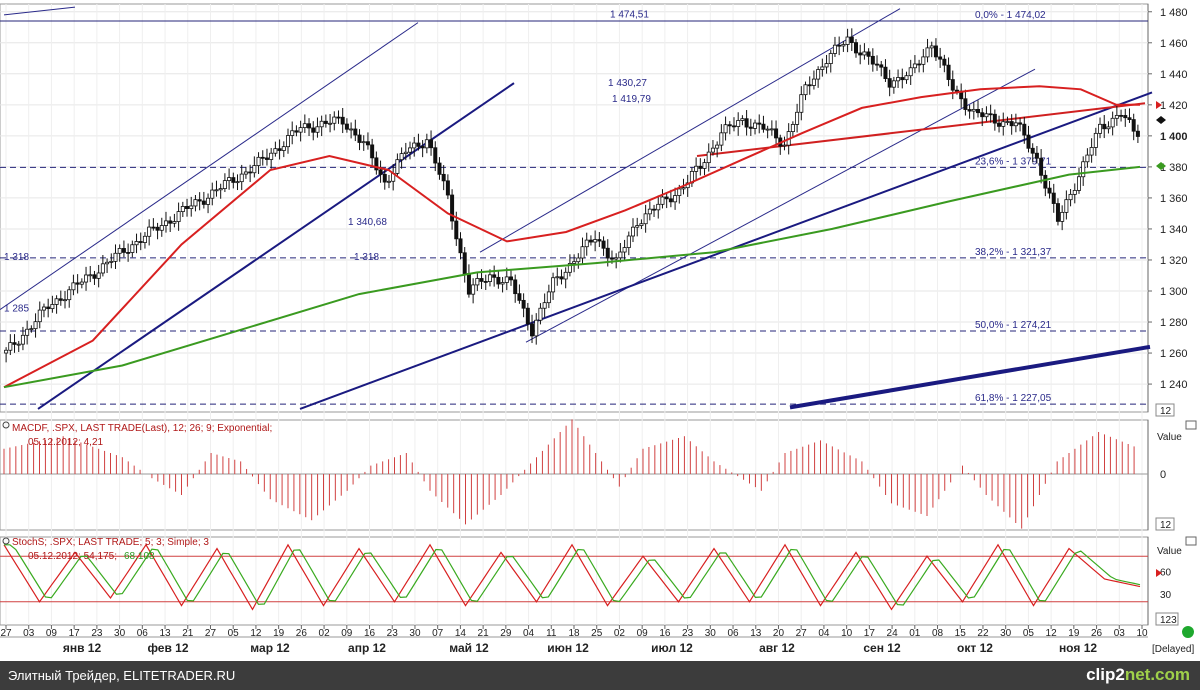 This screenshot has width=1200, height=690. What do you see at coordinates (631, 99) in the screenshot?
I see `level-label: 1 419,79` at bounding box center [631, 99].